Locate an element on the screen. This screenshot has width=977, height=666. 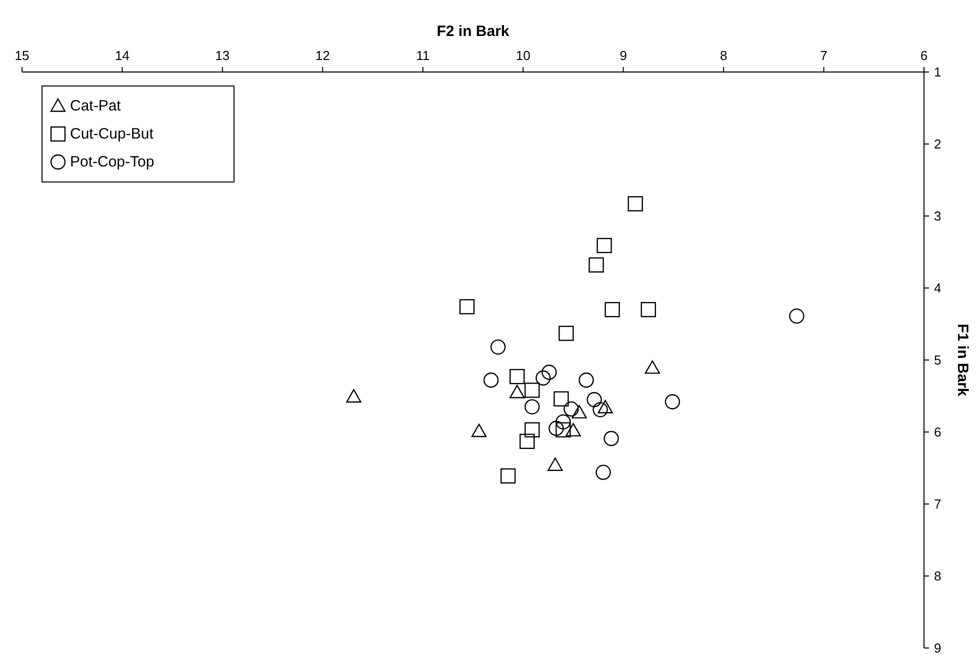
y-tick-label: 2 is located at coordinates (938, 144).